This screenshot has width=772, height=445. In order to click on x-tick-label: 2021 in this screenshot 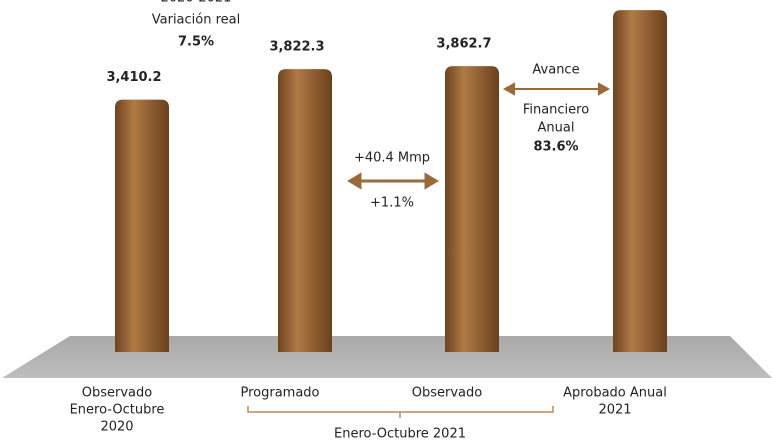, I will do `click(614, 410)`.